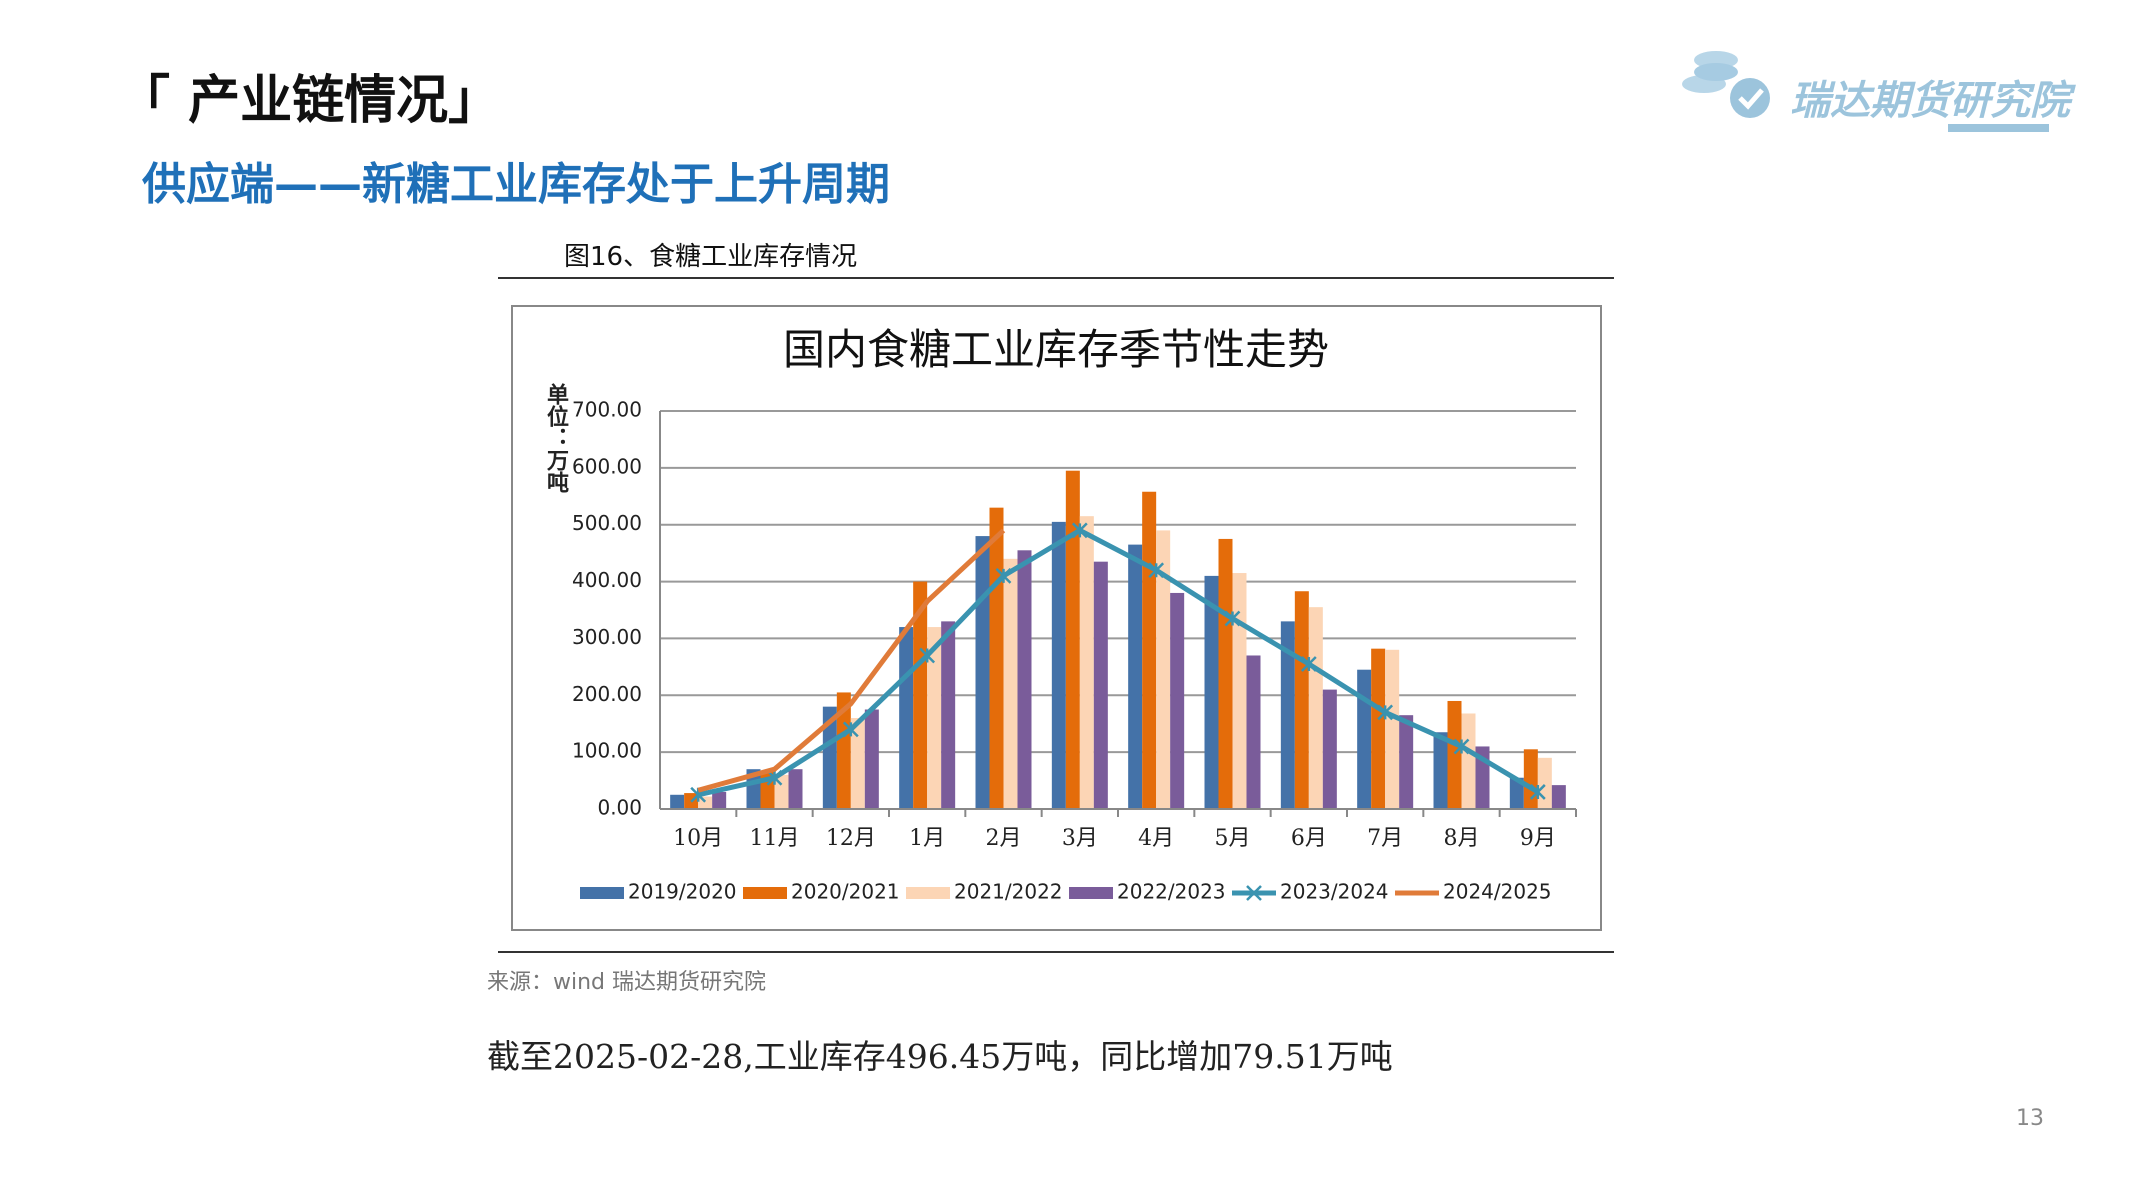  Describe the element at coordinates (1233, 838) in the screenshot. I see `x-tick-label: 5月` at that location.